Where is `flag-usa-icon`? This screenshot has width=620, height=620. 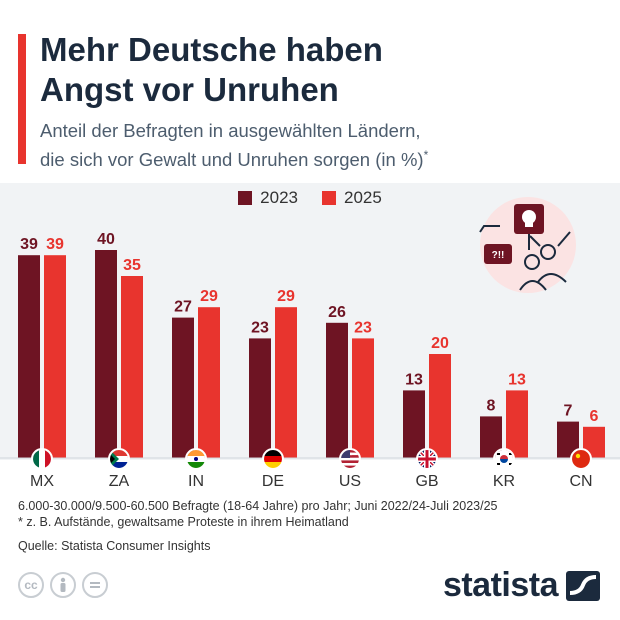 flag-usa-icon is located at coordinates (350, 459).